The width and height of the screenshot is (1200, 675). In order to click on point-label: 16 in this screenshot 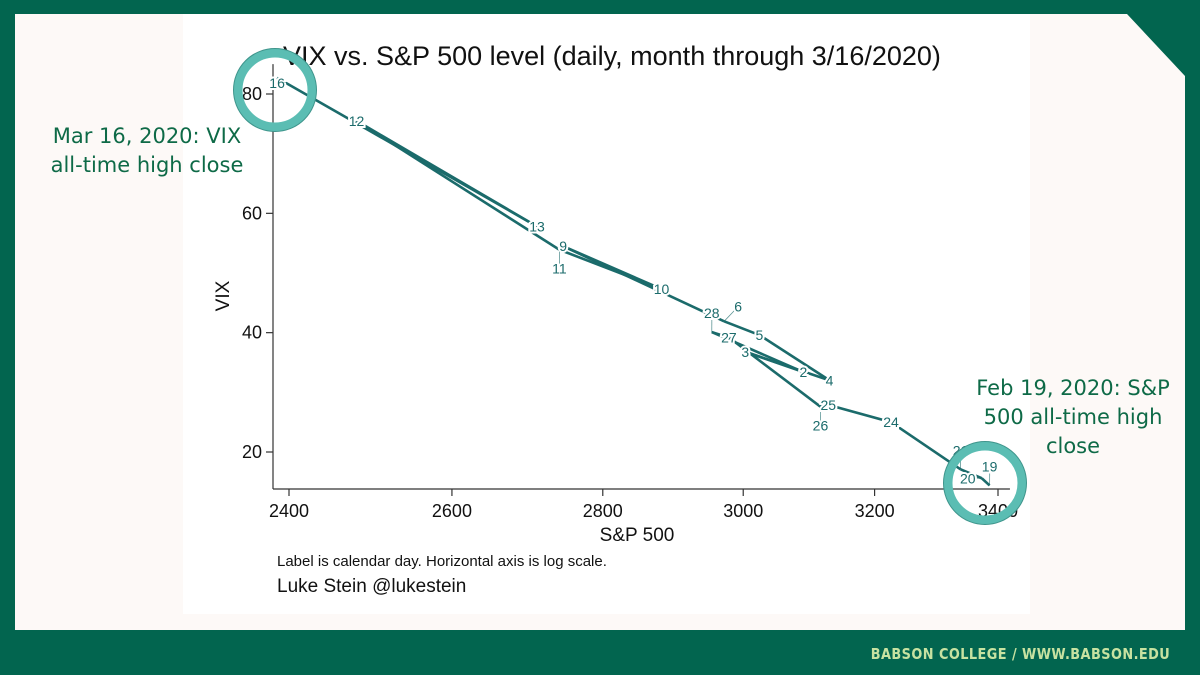, I will do `click(277, 83)`.